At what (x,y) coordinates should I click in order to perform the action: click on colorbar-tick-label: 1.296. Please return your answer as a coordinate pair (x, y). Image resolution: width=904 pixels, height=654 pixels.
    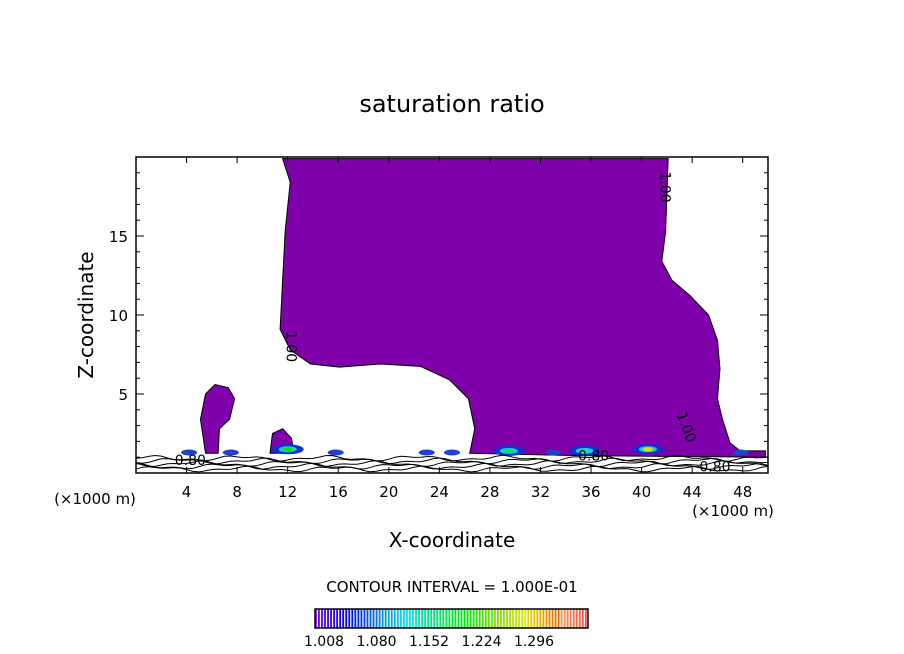
    Looking at the image, I should click on (534, 642).